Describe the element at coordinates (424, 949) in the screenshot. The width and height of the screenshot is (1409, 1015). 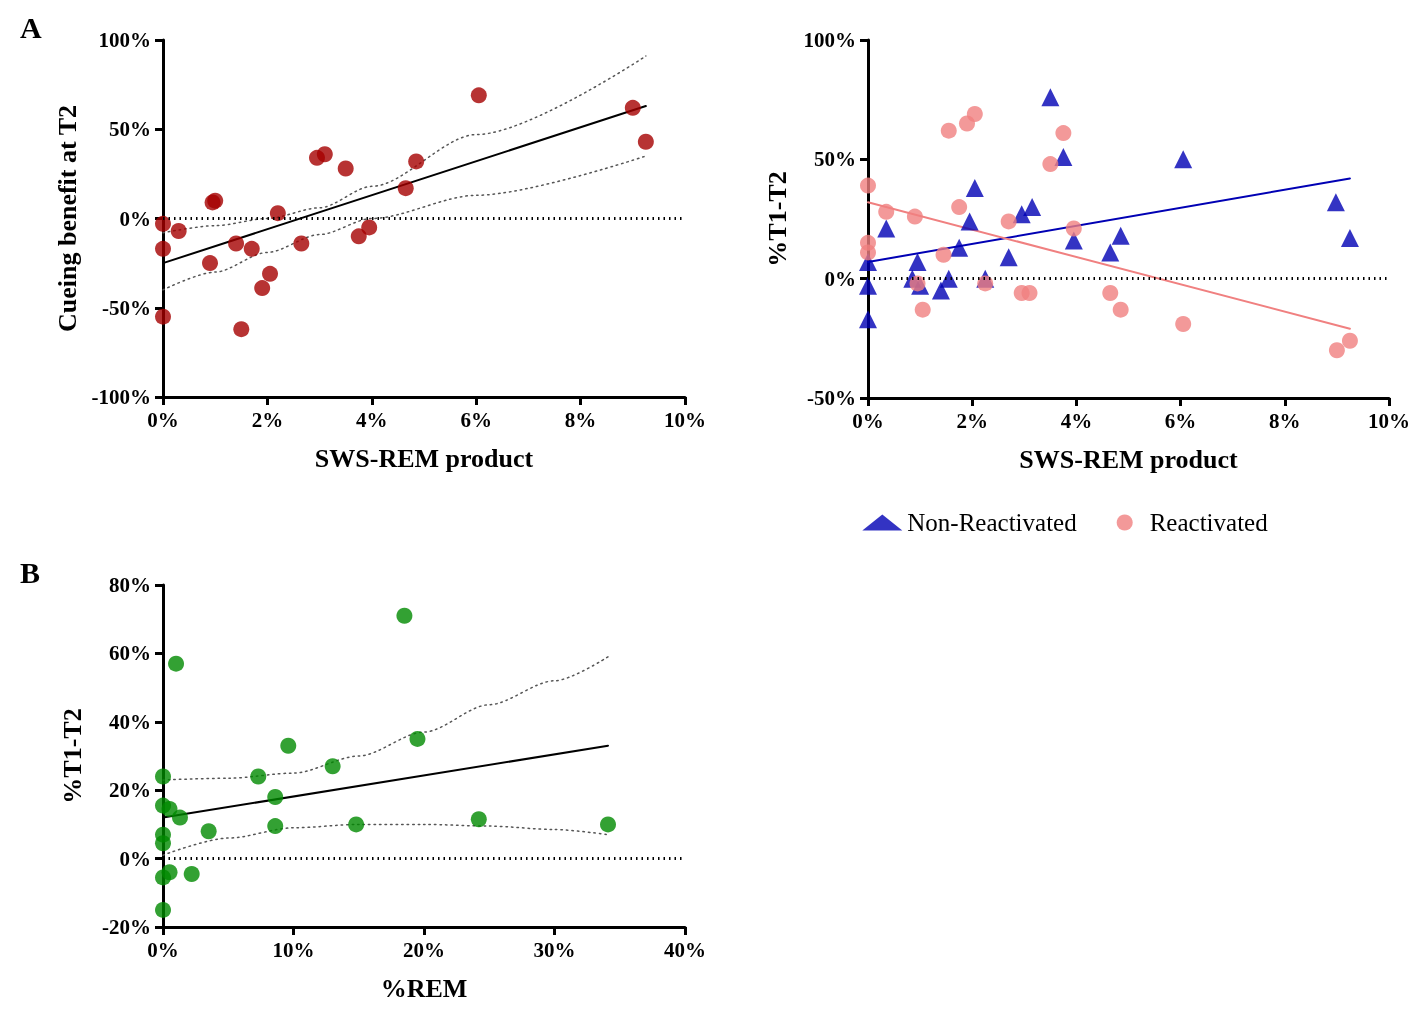
I see `x-tick-label: 20%` at that location.